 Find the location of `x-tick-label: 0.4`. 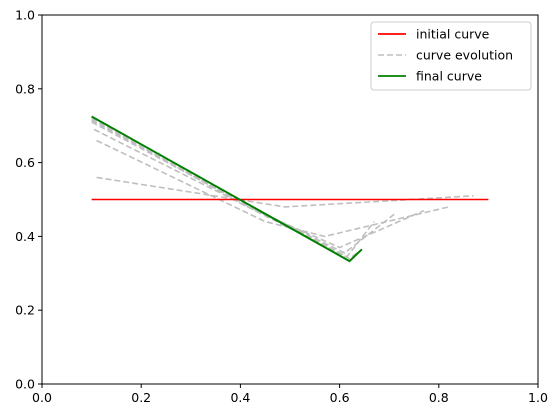

x-tick-label: 0.4 is located at coordinates (240, 397).